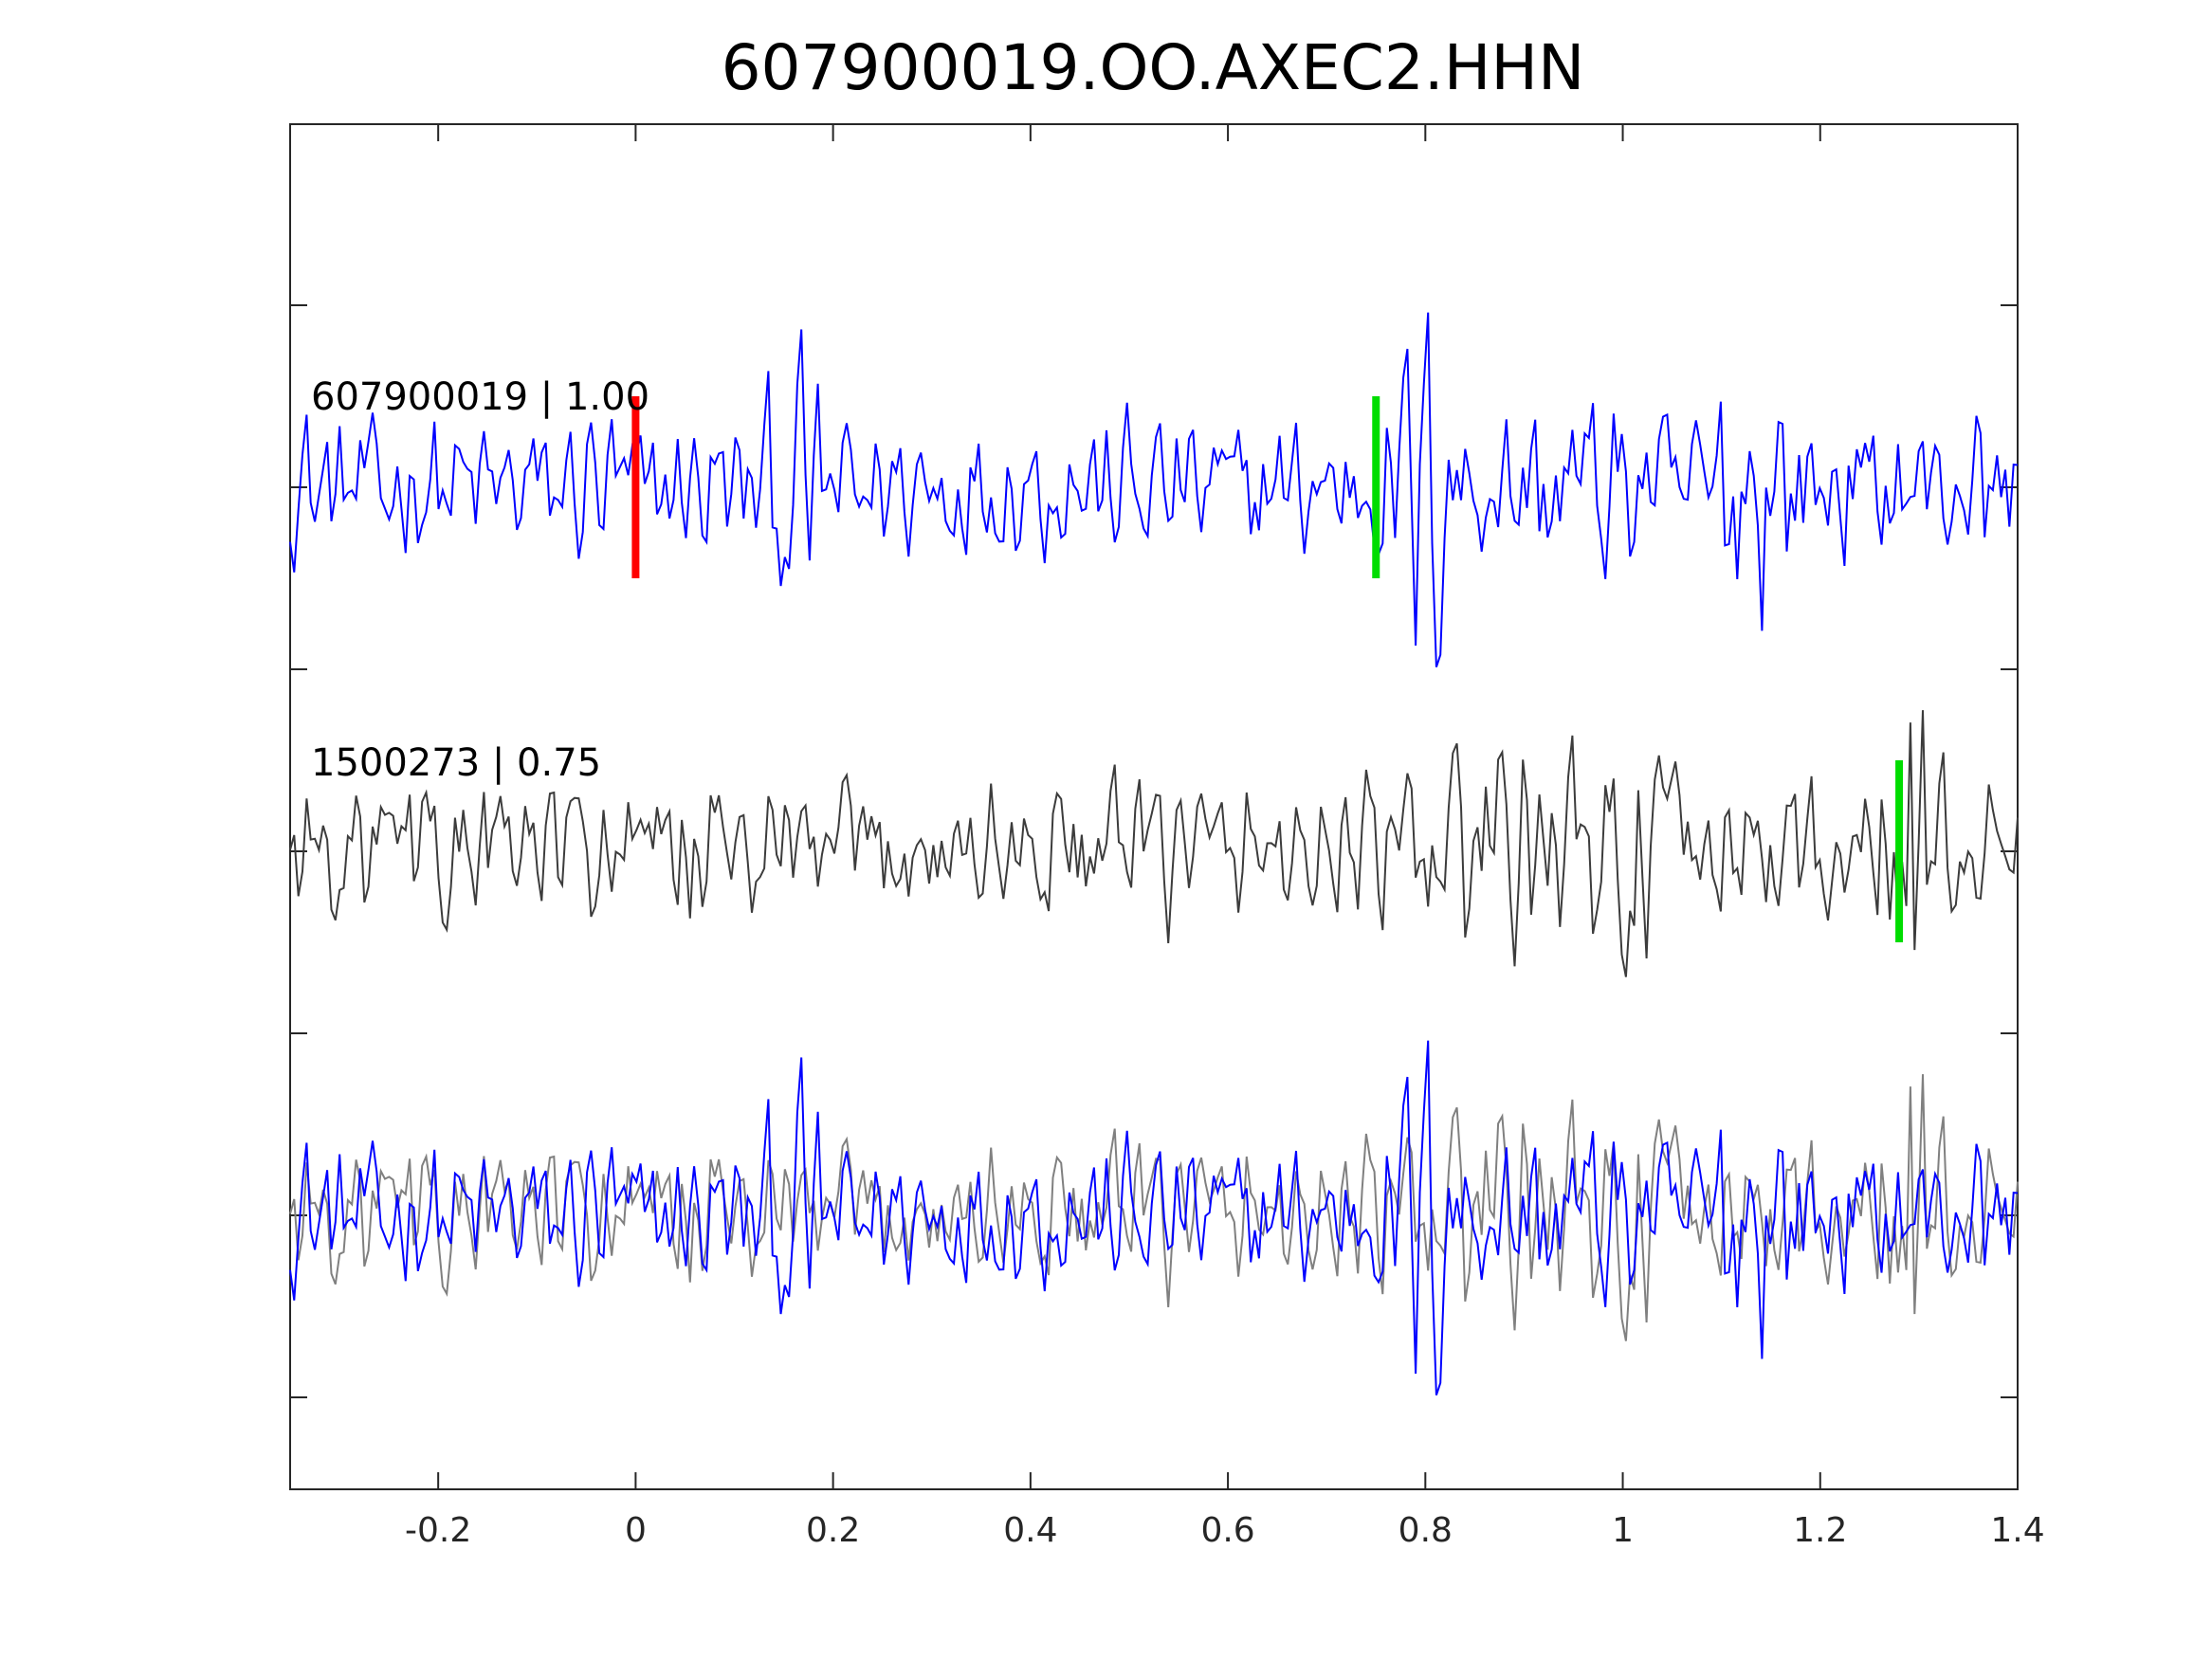 This screenshot has height=1659, width=2212. What do you see at coordinates (1820, 1530) in the screenshot?
I see `x-tick-label: 1.2` at bounding box center [1820, 1530].